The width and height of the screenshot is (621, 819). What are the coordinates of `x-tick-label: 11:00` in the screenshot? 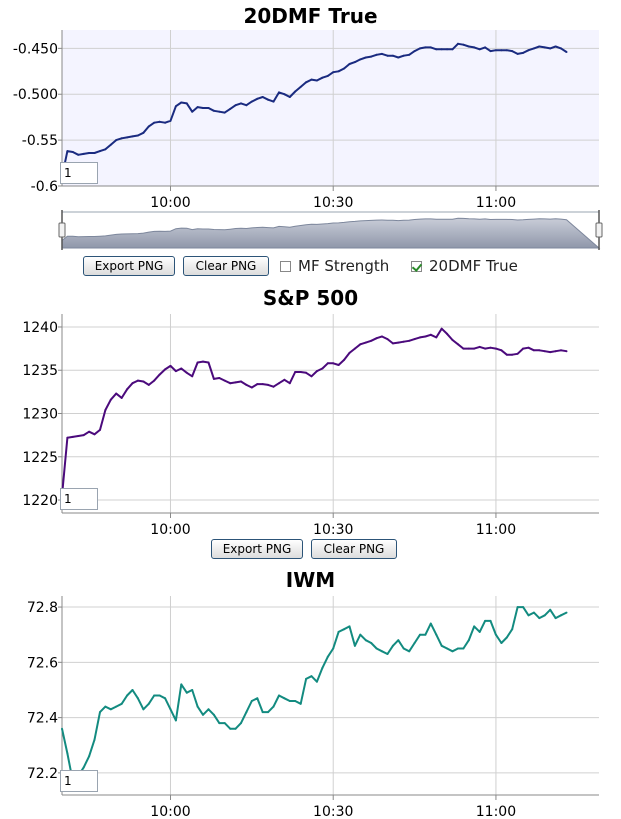 It's located at (496, 811).